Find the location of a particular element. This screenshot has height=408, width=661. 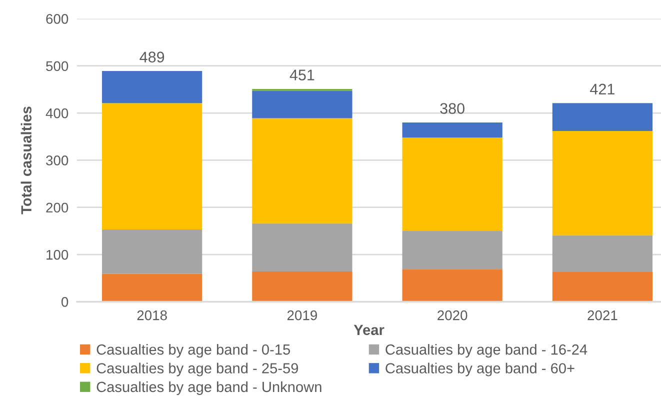

y-tick-label: 300 is located at coordinates (57, 161).